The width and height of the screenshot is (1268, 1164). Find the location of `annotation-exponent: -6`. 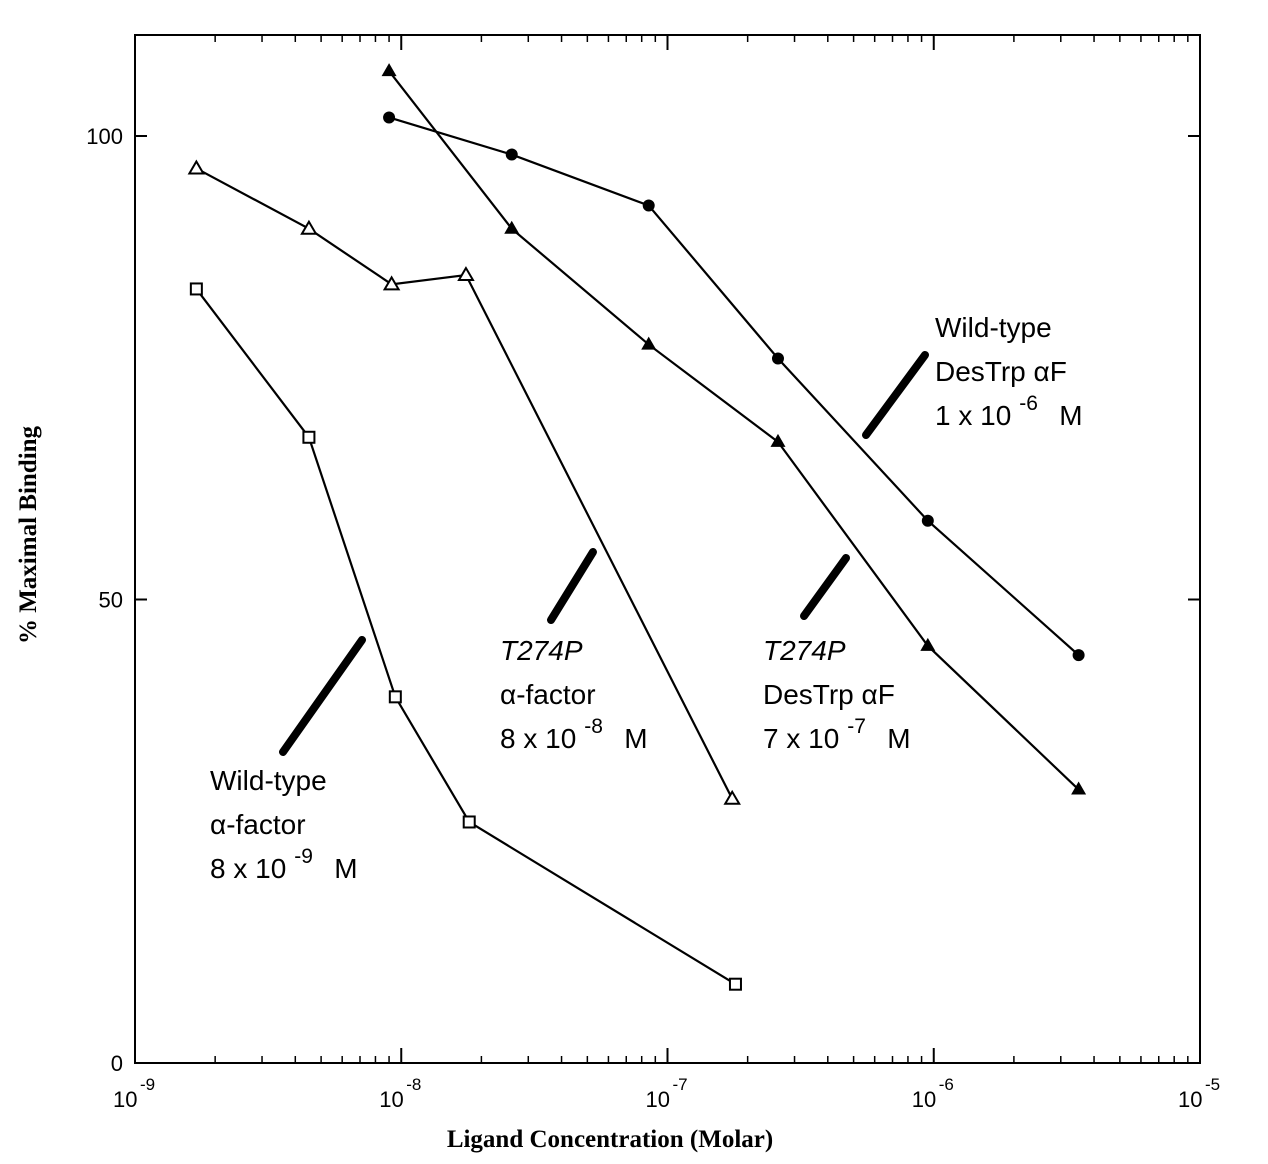

annotation-exponent: -6 is located at coordinates (1028, 403).